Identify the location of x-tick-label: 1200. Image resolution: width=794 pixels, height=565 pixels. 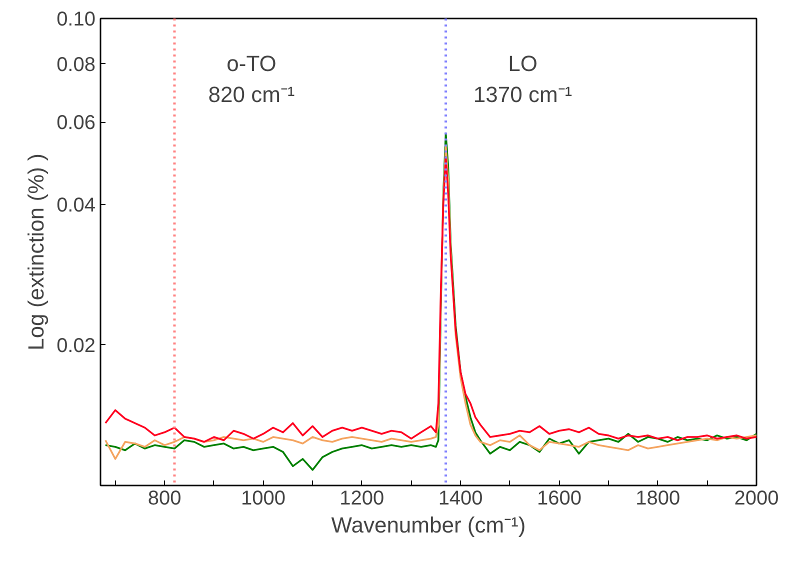
(362, 499).